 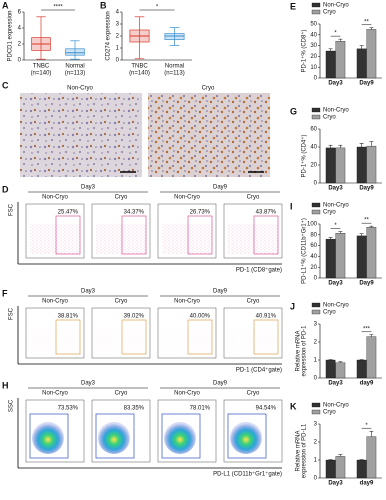 What do you see at coordinates (68, 409) in the screenshot?
I see `gate-percentage: 73.53%` at bounding box center [68, 409].